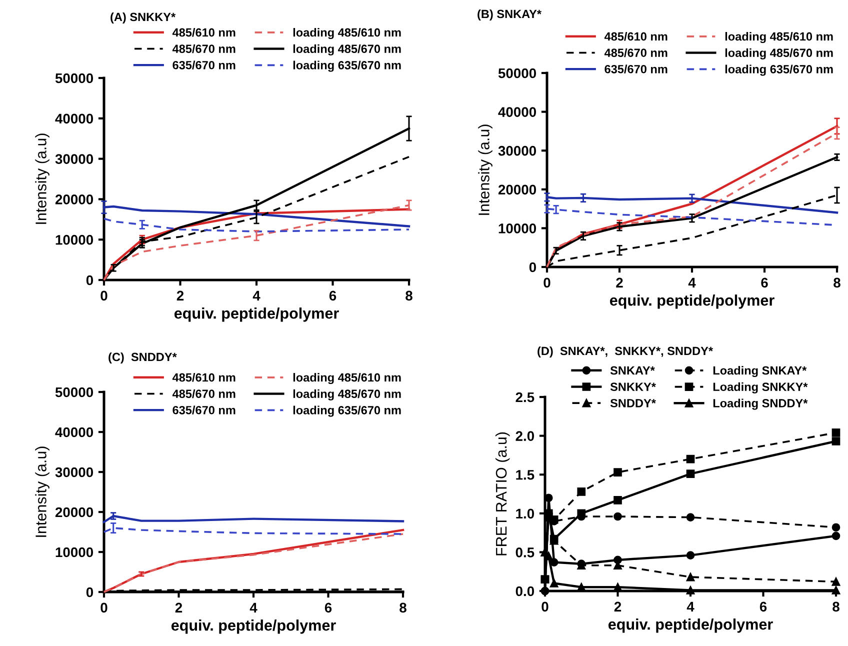 The height and width of the screenshot is (646, 848). What do you see at coordinates (626, 352) in the screenshot?
I see `chart-title: (D) SNKAY*, SNKKY*, SNDDY*` at bounding box center [626, 352].